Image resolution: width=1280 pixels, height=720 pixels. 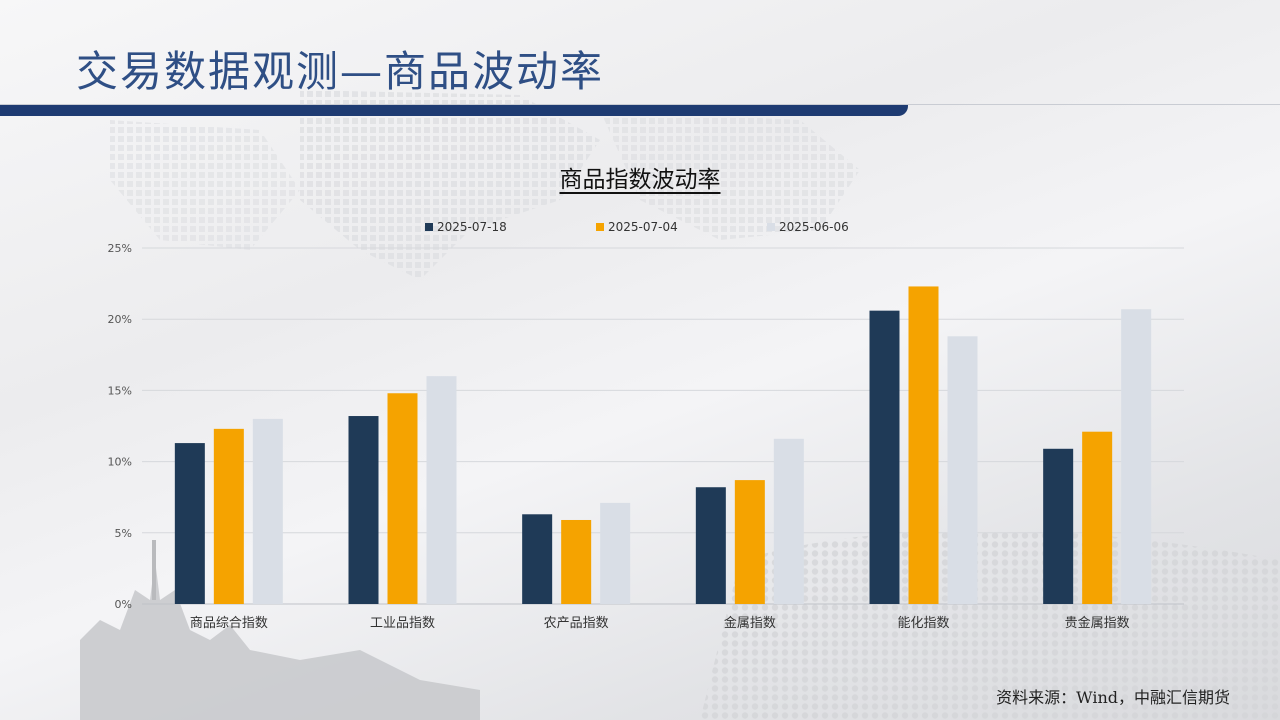 I want to click on legend-label-series-1: 2025-07-18, so click(x=472, y=227).